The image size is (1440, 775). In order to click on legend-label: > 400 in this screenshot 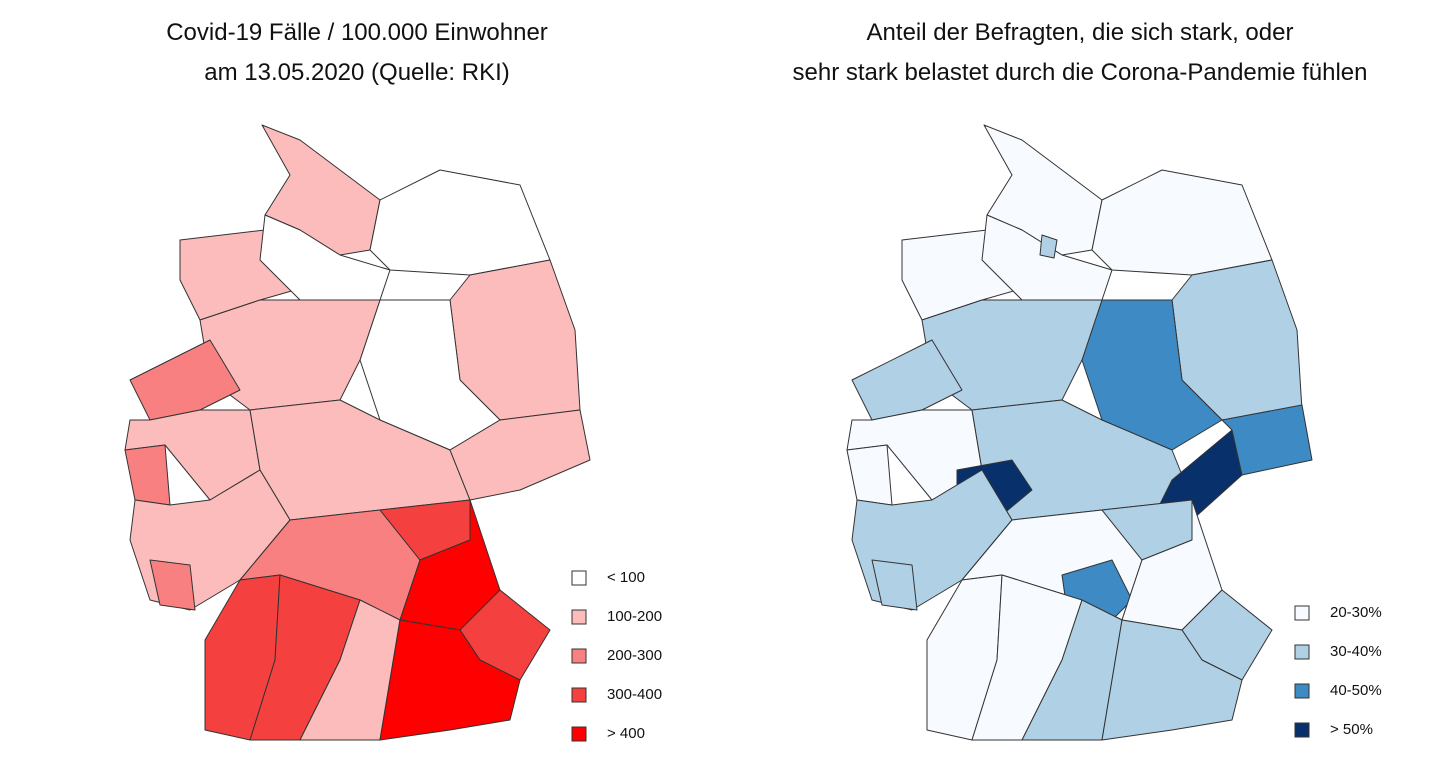, I will do `click(626, 733)`.